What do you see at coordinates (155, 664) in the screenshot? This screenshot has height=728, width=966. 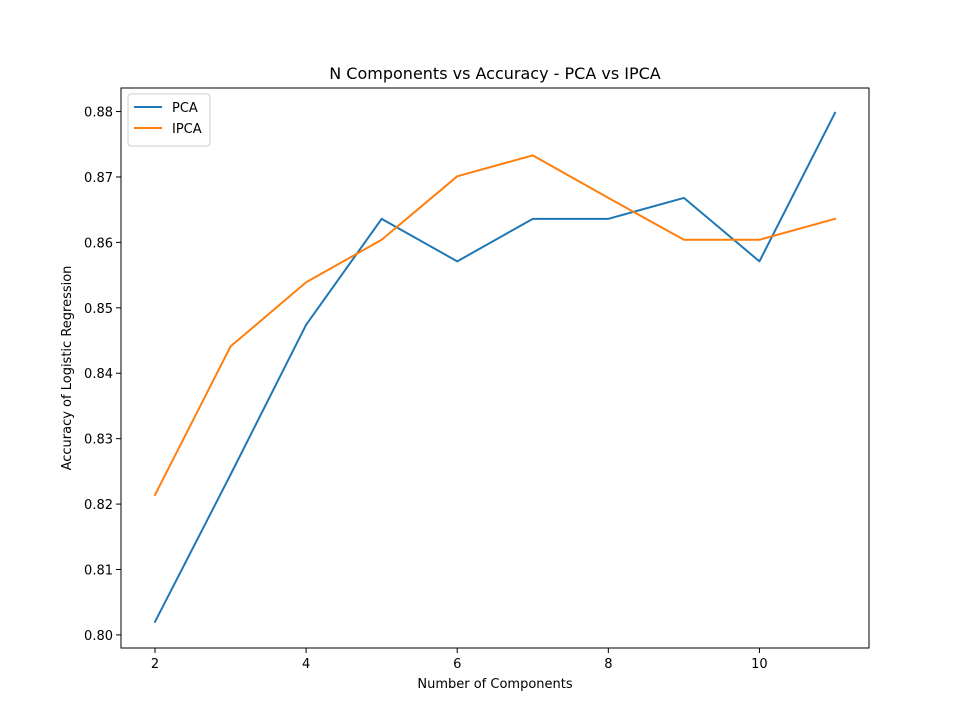 I see `x-tick-label: 2` at bounding box center [155, 664].